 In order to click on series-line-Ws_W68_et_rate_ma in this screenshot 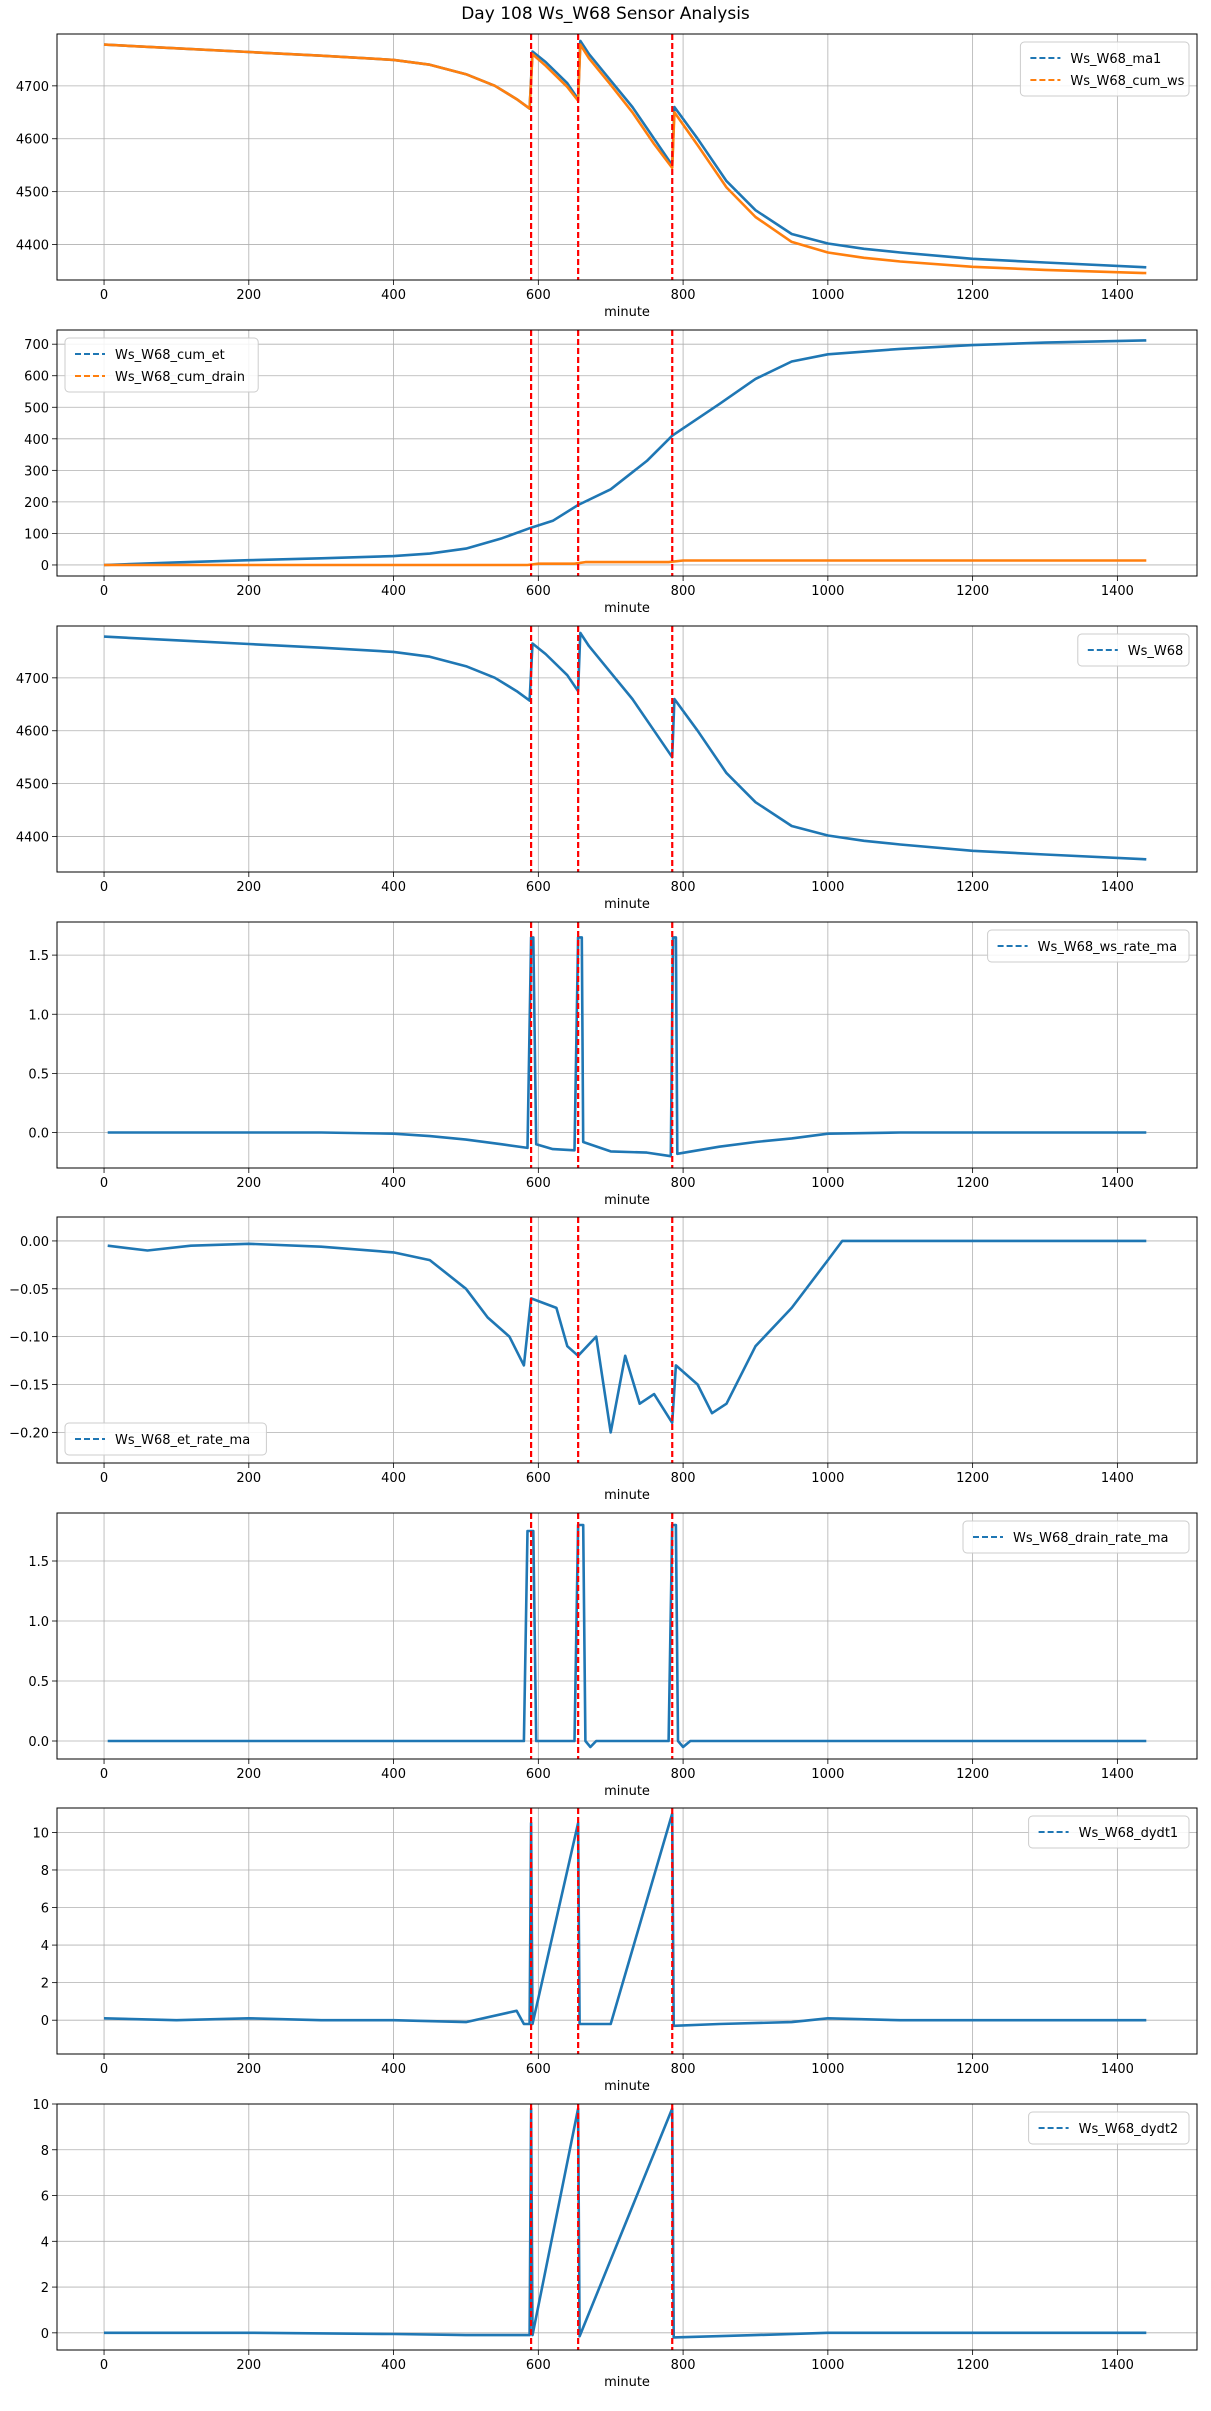, I will do `click(627, 1336)`.